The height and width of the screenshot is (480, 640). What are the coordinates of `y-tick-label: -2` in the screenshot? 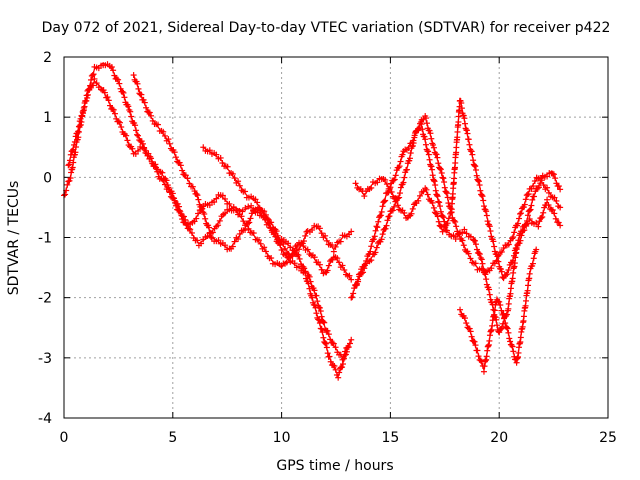 It's located at (45, 299).